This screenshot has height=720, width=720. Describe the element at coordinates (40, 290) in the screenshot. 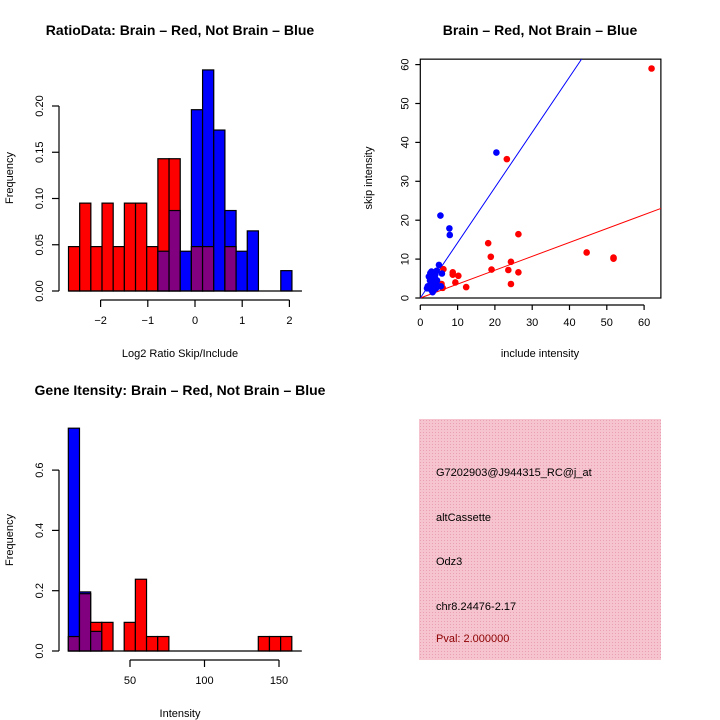

I see `y-tick-label: 0.00` at that location.